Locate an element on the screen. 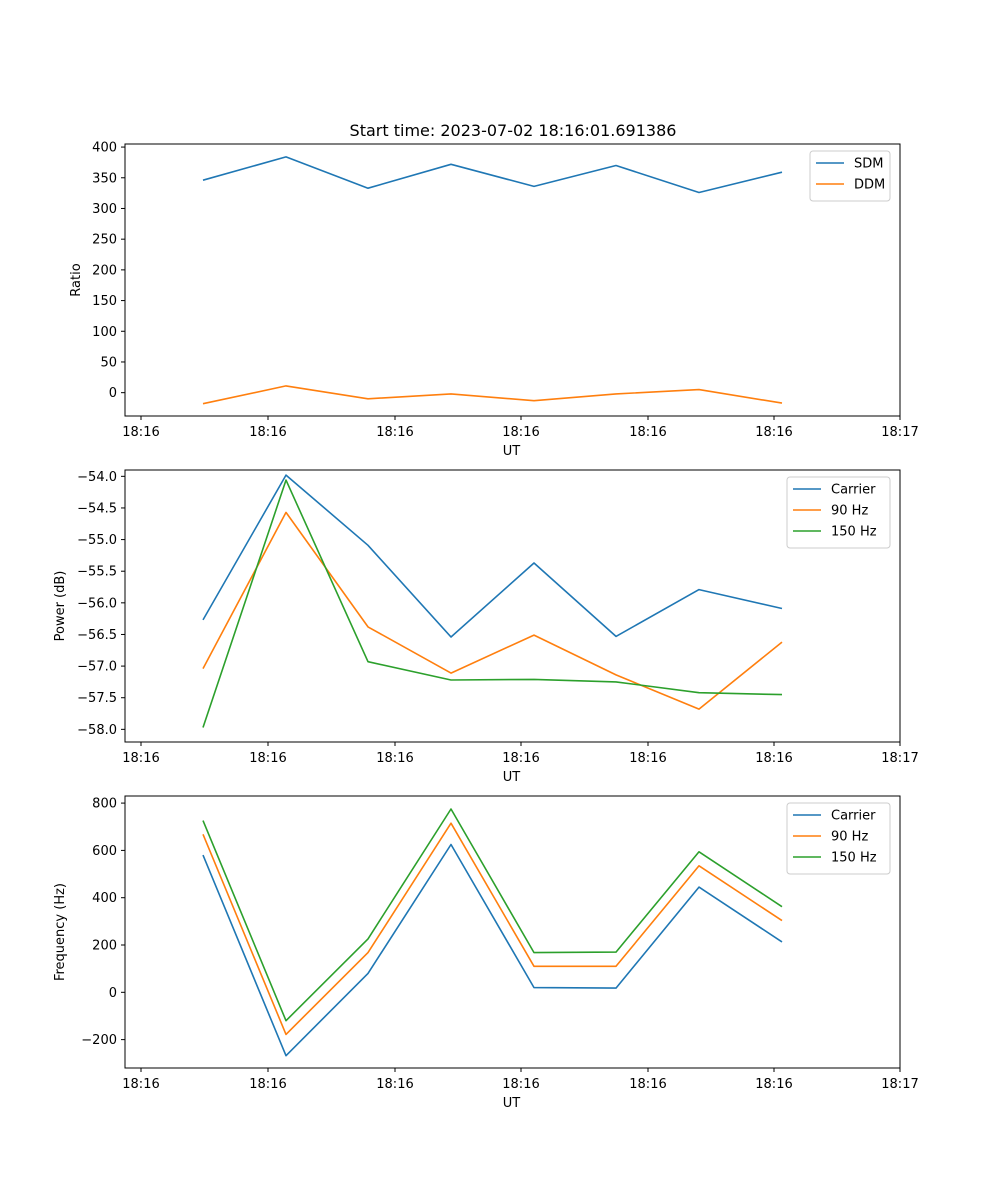 The height and width of the screenshot is (1200, 1000). y-tick-label: −55.0 is located at coordinates (97, 540).